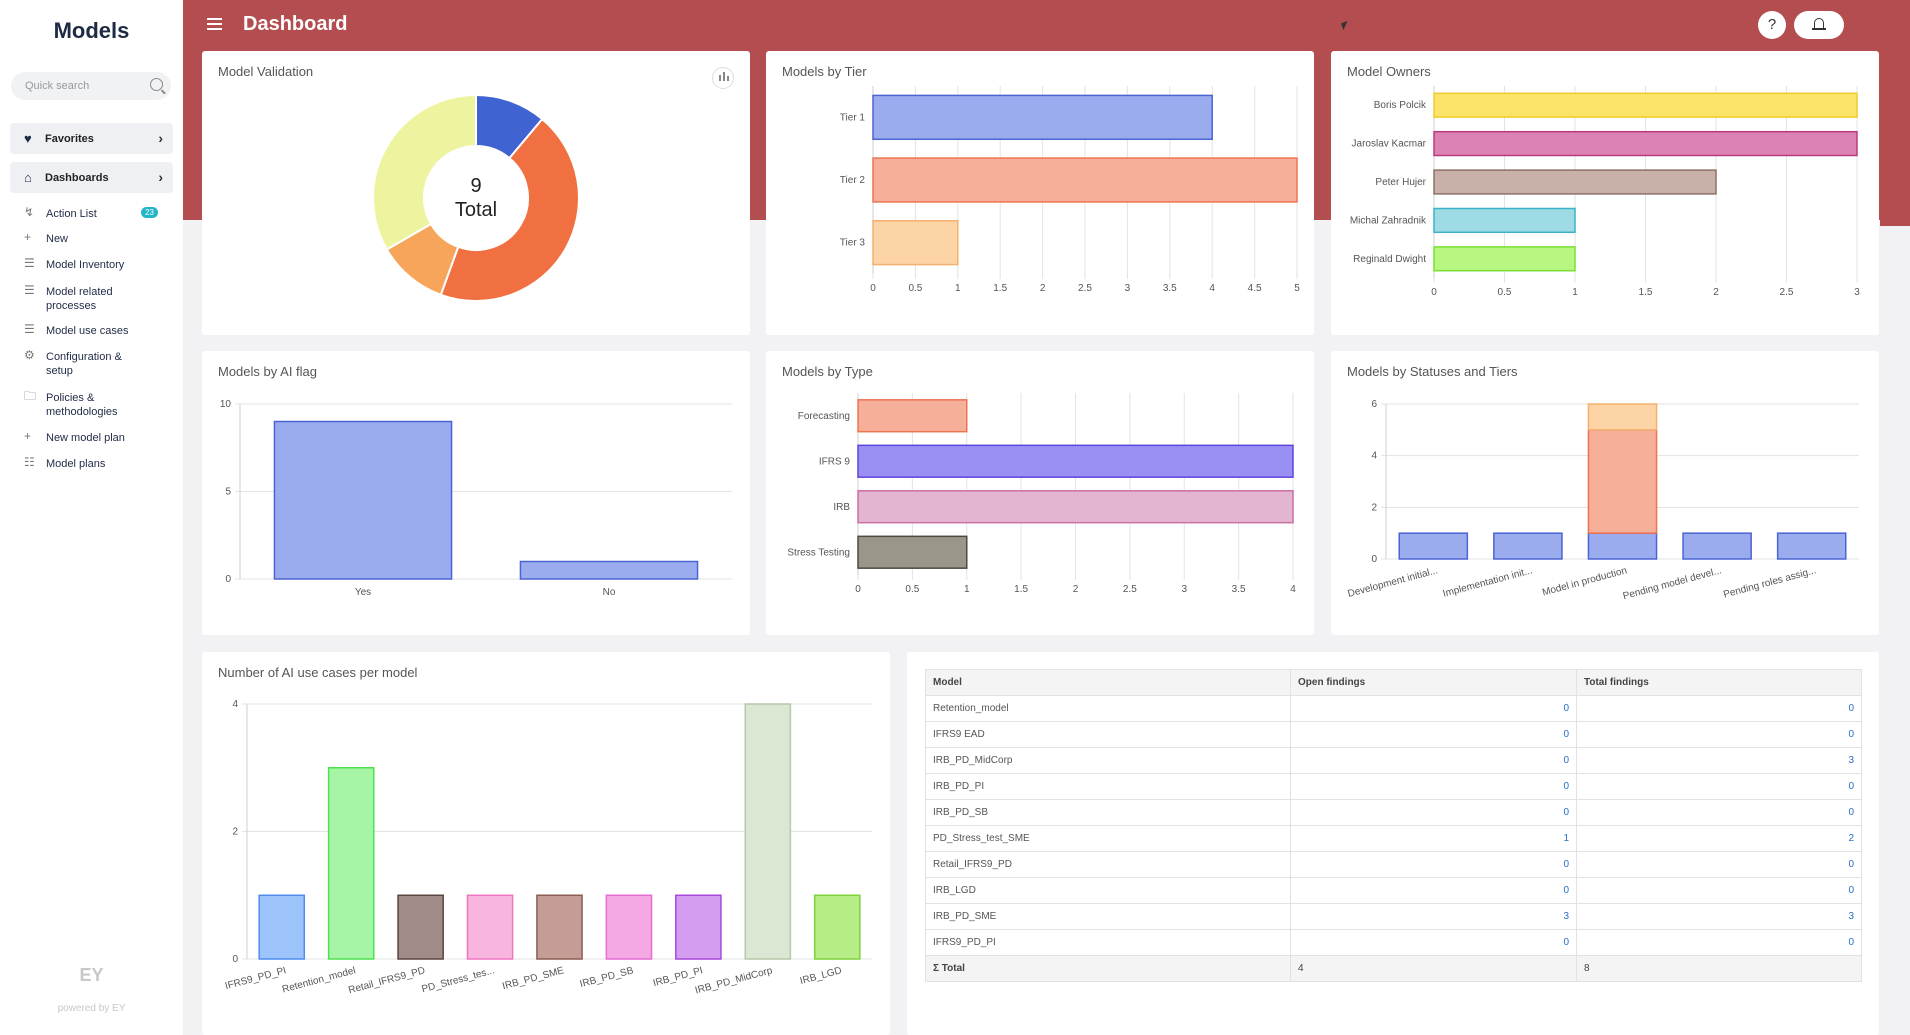  I want to click on table-row: IRB_LGD 0 0, so click(1393, 890).